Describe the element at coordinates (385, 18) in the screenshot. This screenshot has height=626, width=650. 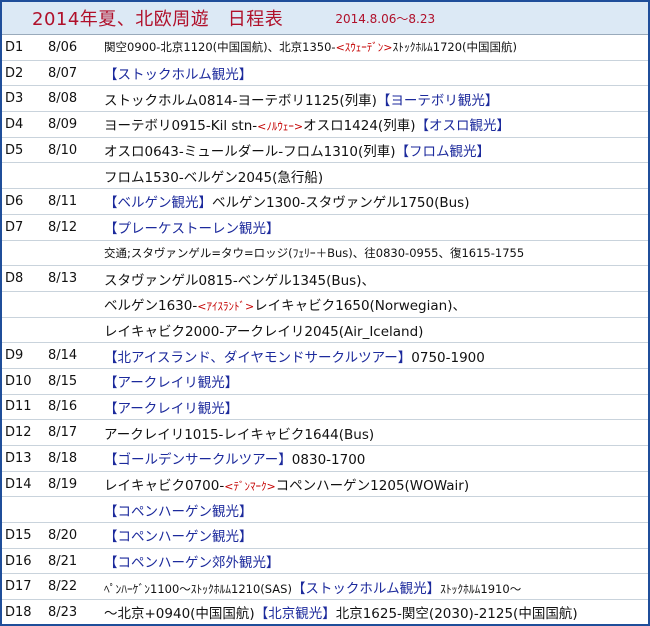
I see `trip-period: 2014.8.06～8.23` at that location.